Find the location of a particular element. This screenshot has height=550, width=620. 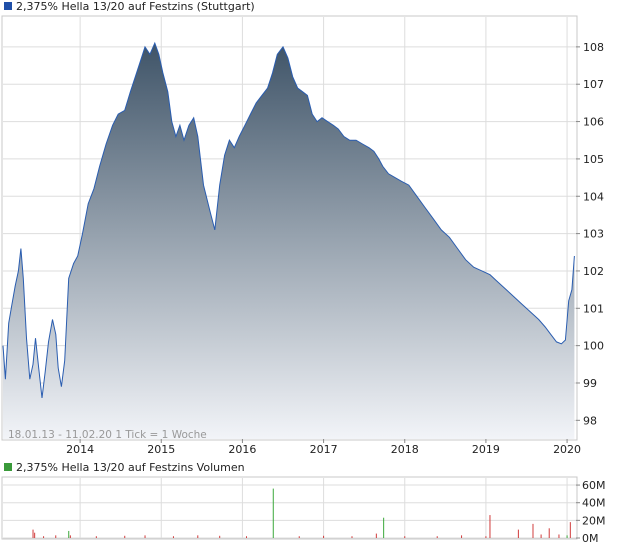

price-y-axis: 98 99 100 101 102 103 104 105 106 107 108 is located at coordinates (590, 234).